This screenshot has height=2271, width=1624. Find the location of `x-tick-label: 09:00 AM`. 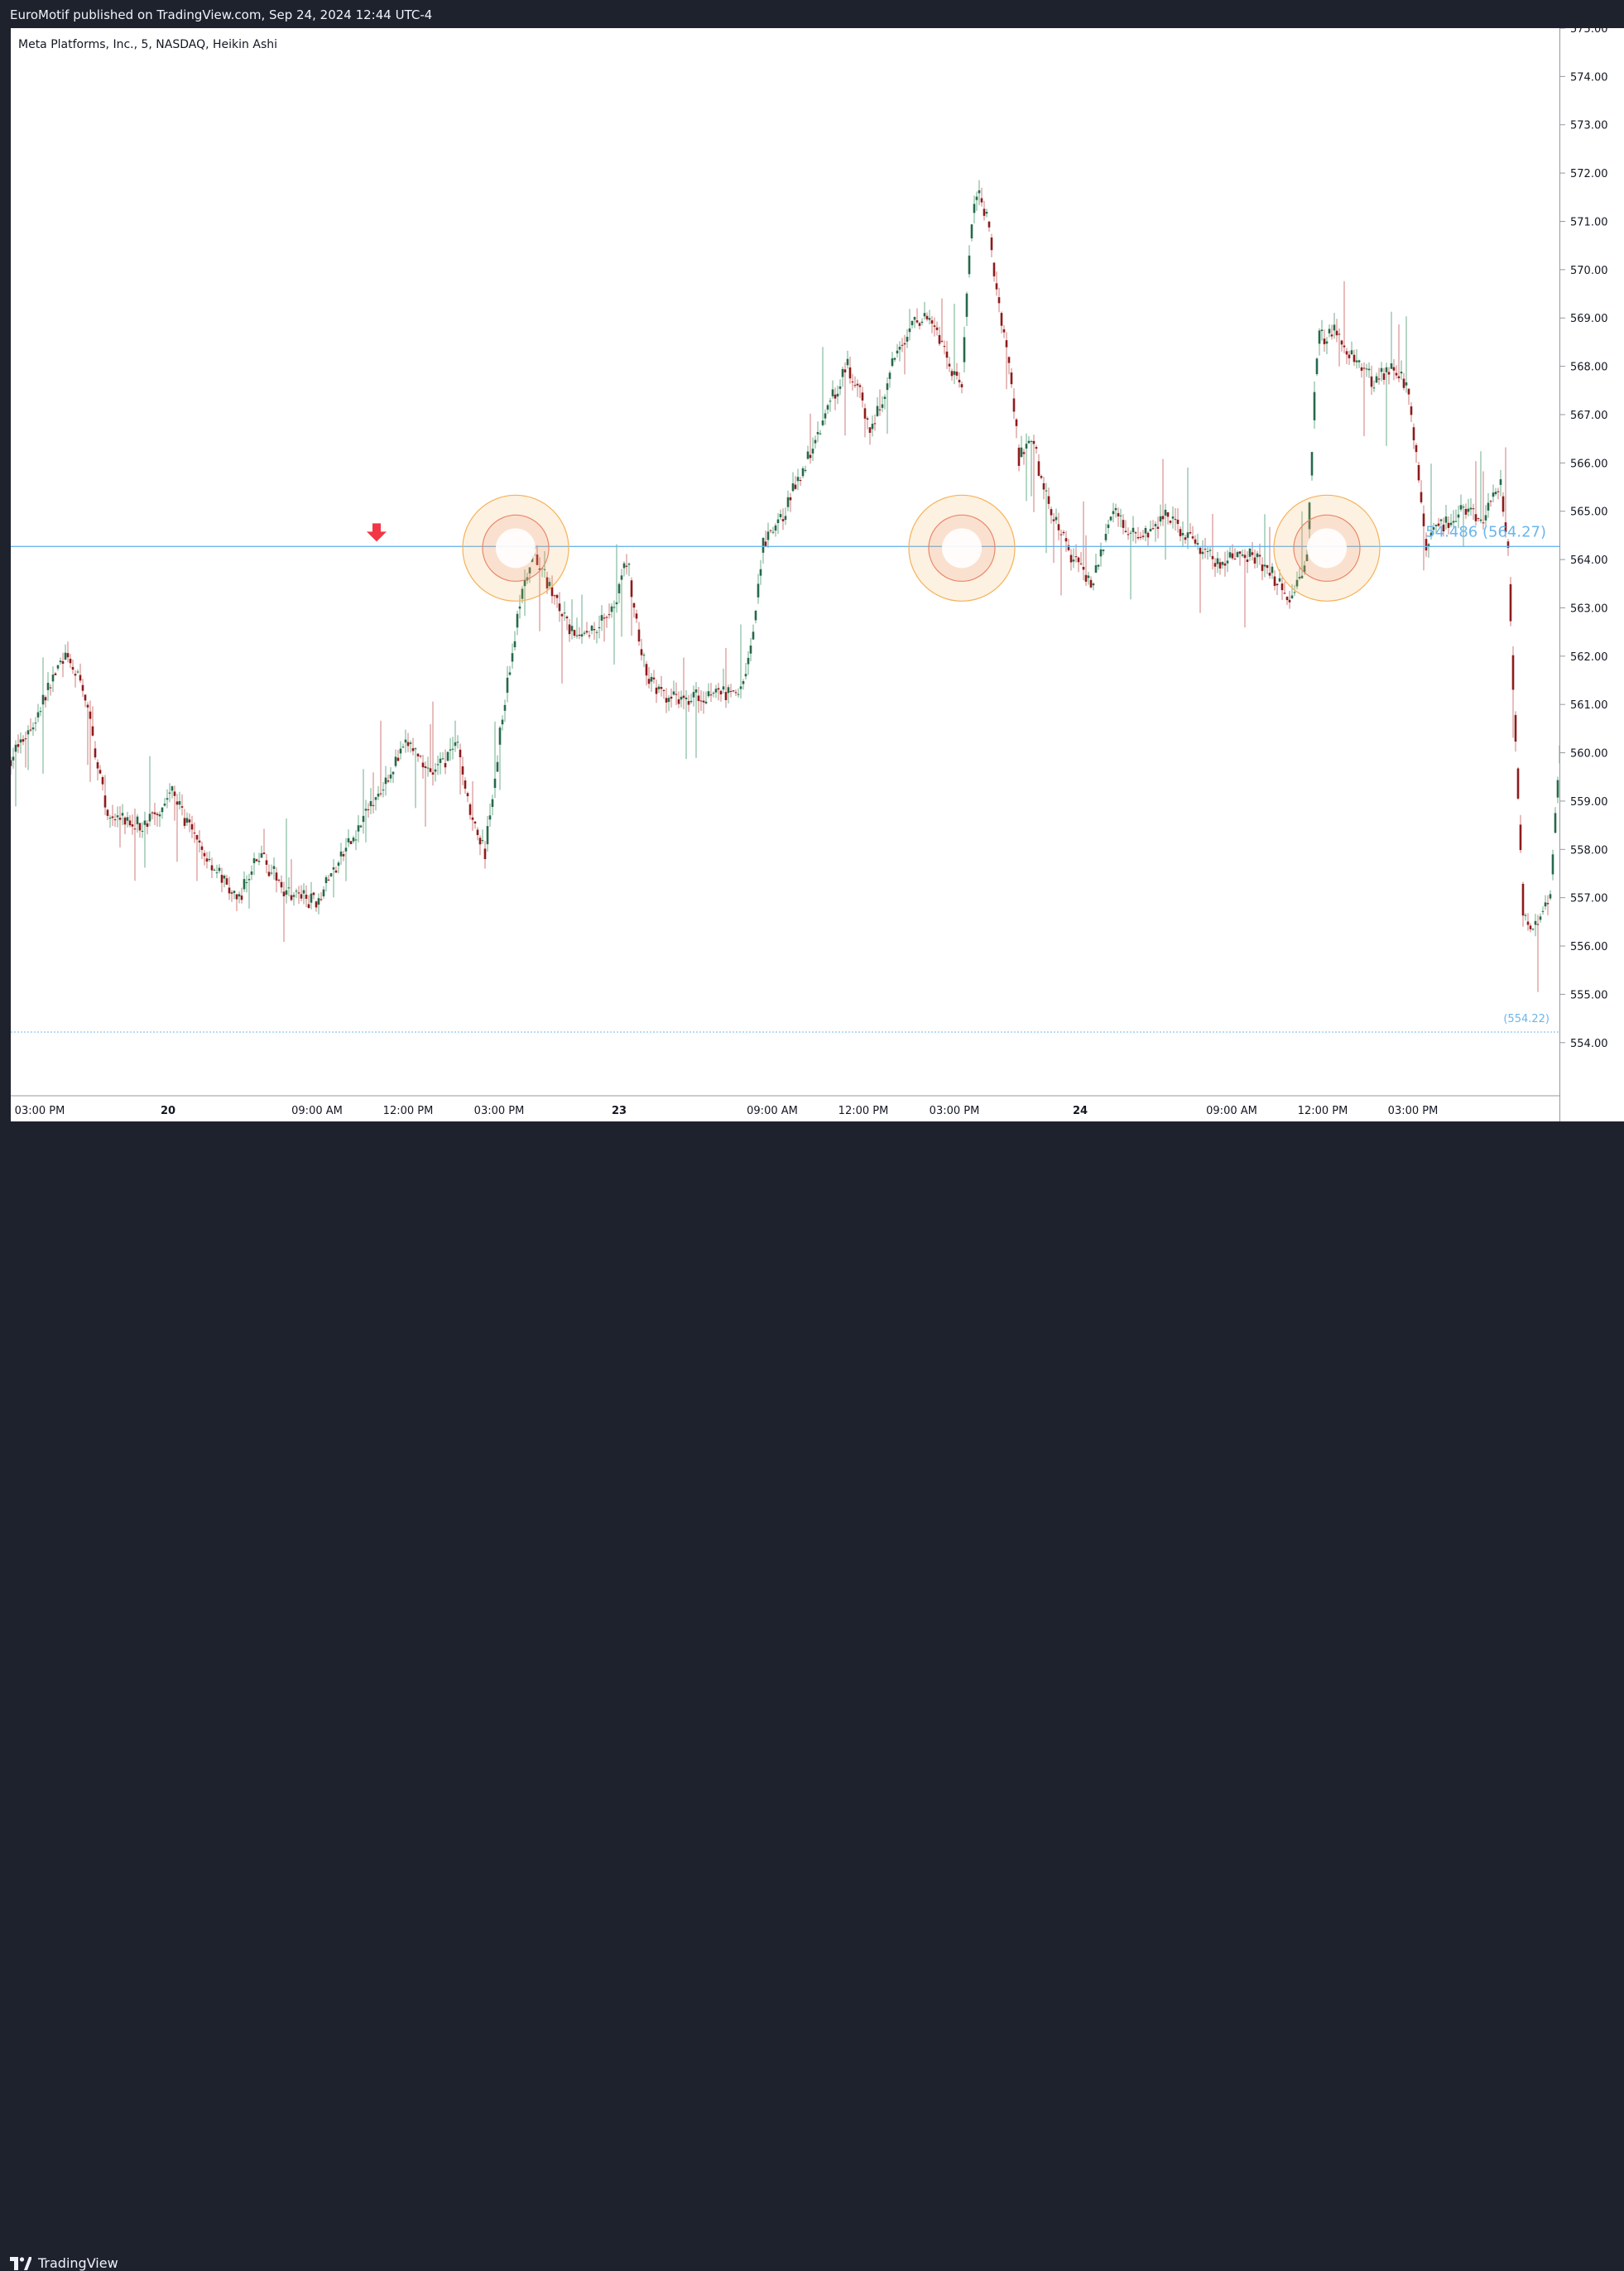

x-tick-label: 09:00 AM is located at coordinates (1231, 1111).